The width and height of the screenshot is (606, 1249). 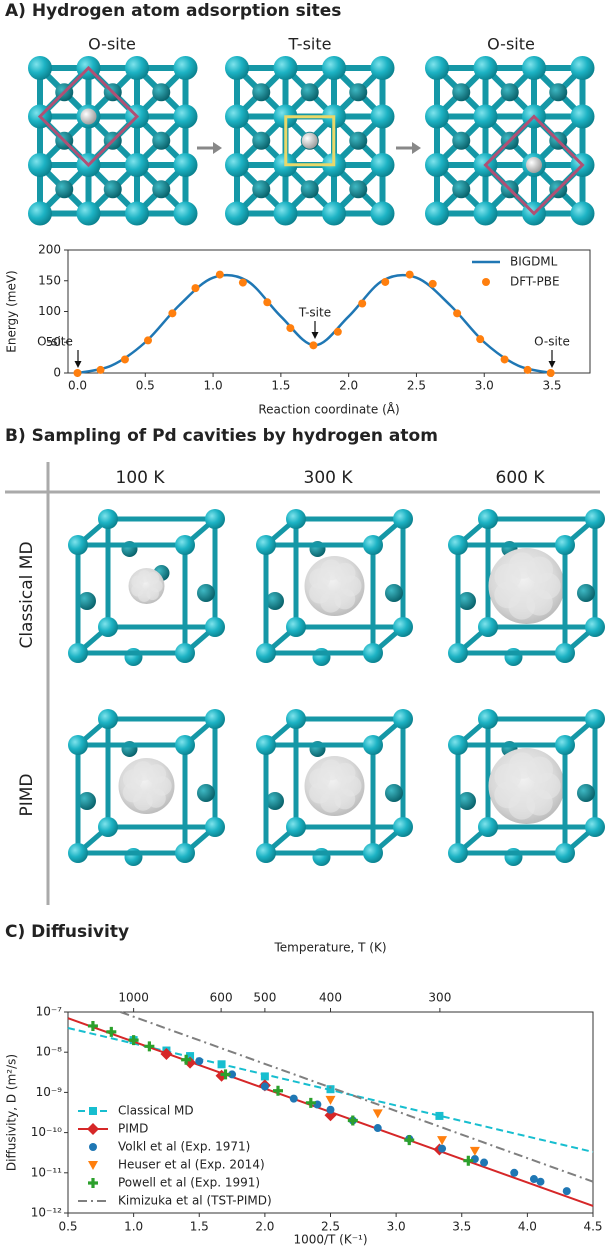 I want to click on legend-label: DFT-PBE, so click(x=535, y=282).